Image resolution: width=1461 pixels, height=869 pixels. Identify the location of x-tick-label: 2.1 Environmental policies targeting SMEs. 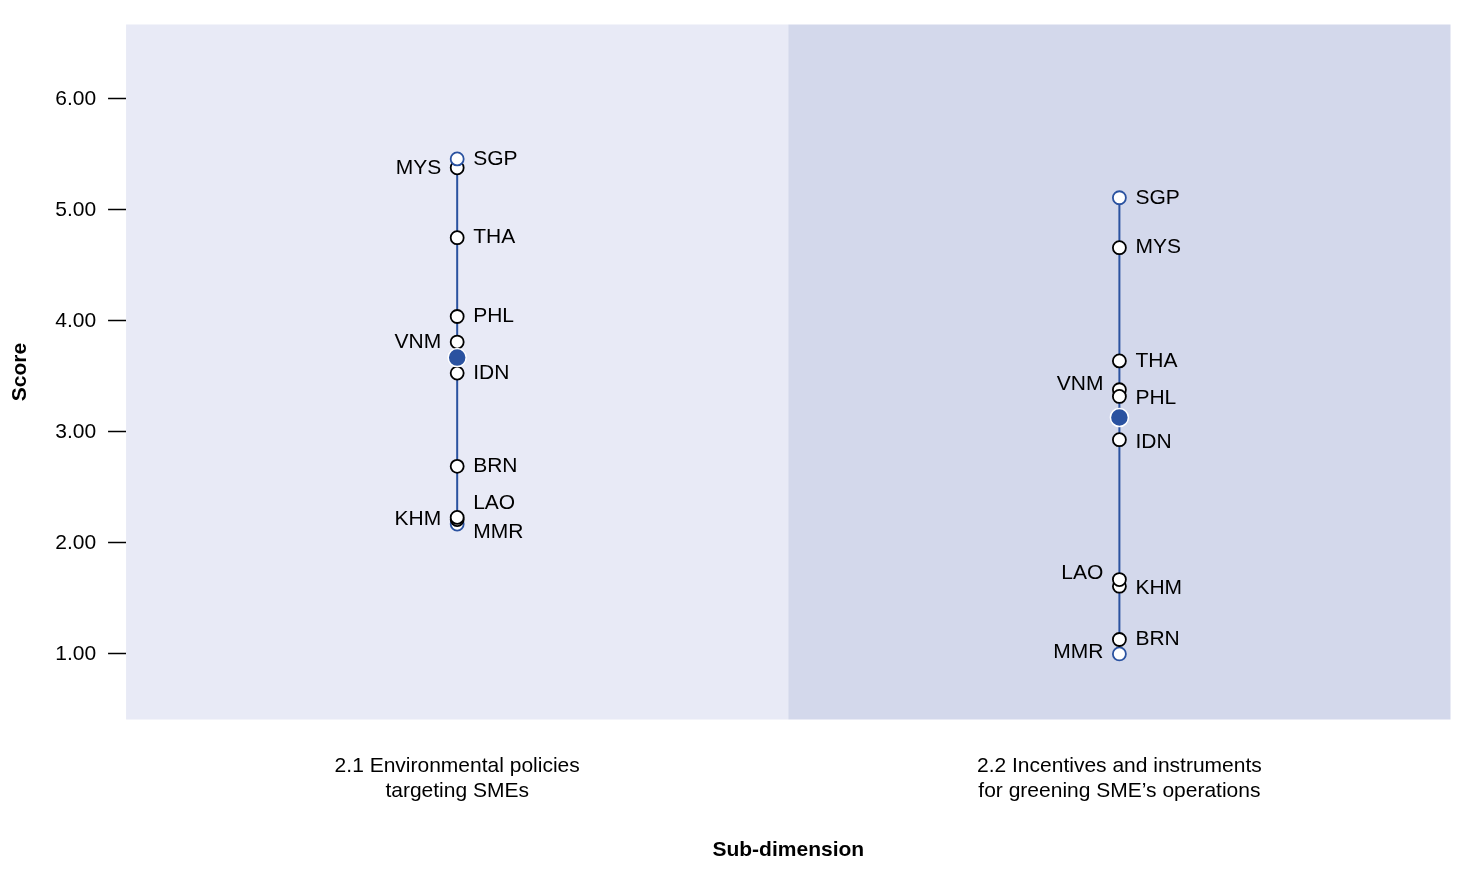
(457, 776).